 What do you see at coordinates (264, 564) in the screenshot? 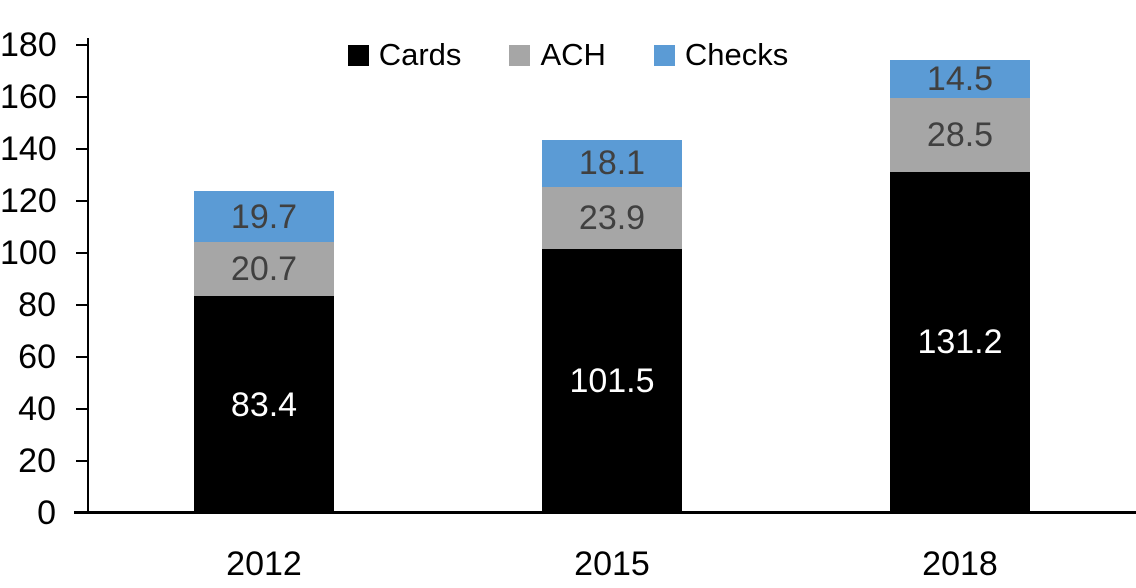
I see `x-axis-label-2012: 2012` at bounding box center [264, 564].